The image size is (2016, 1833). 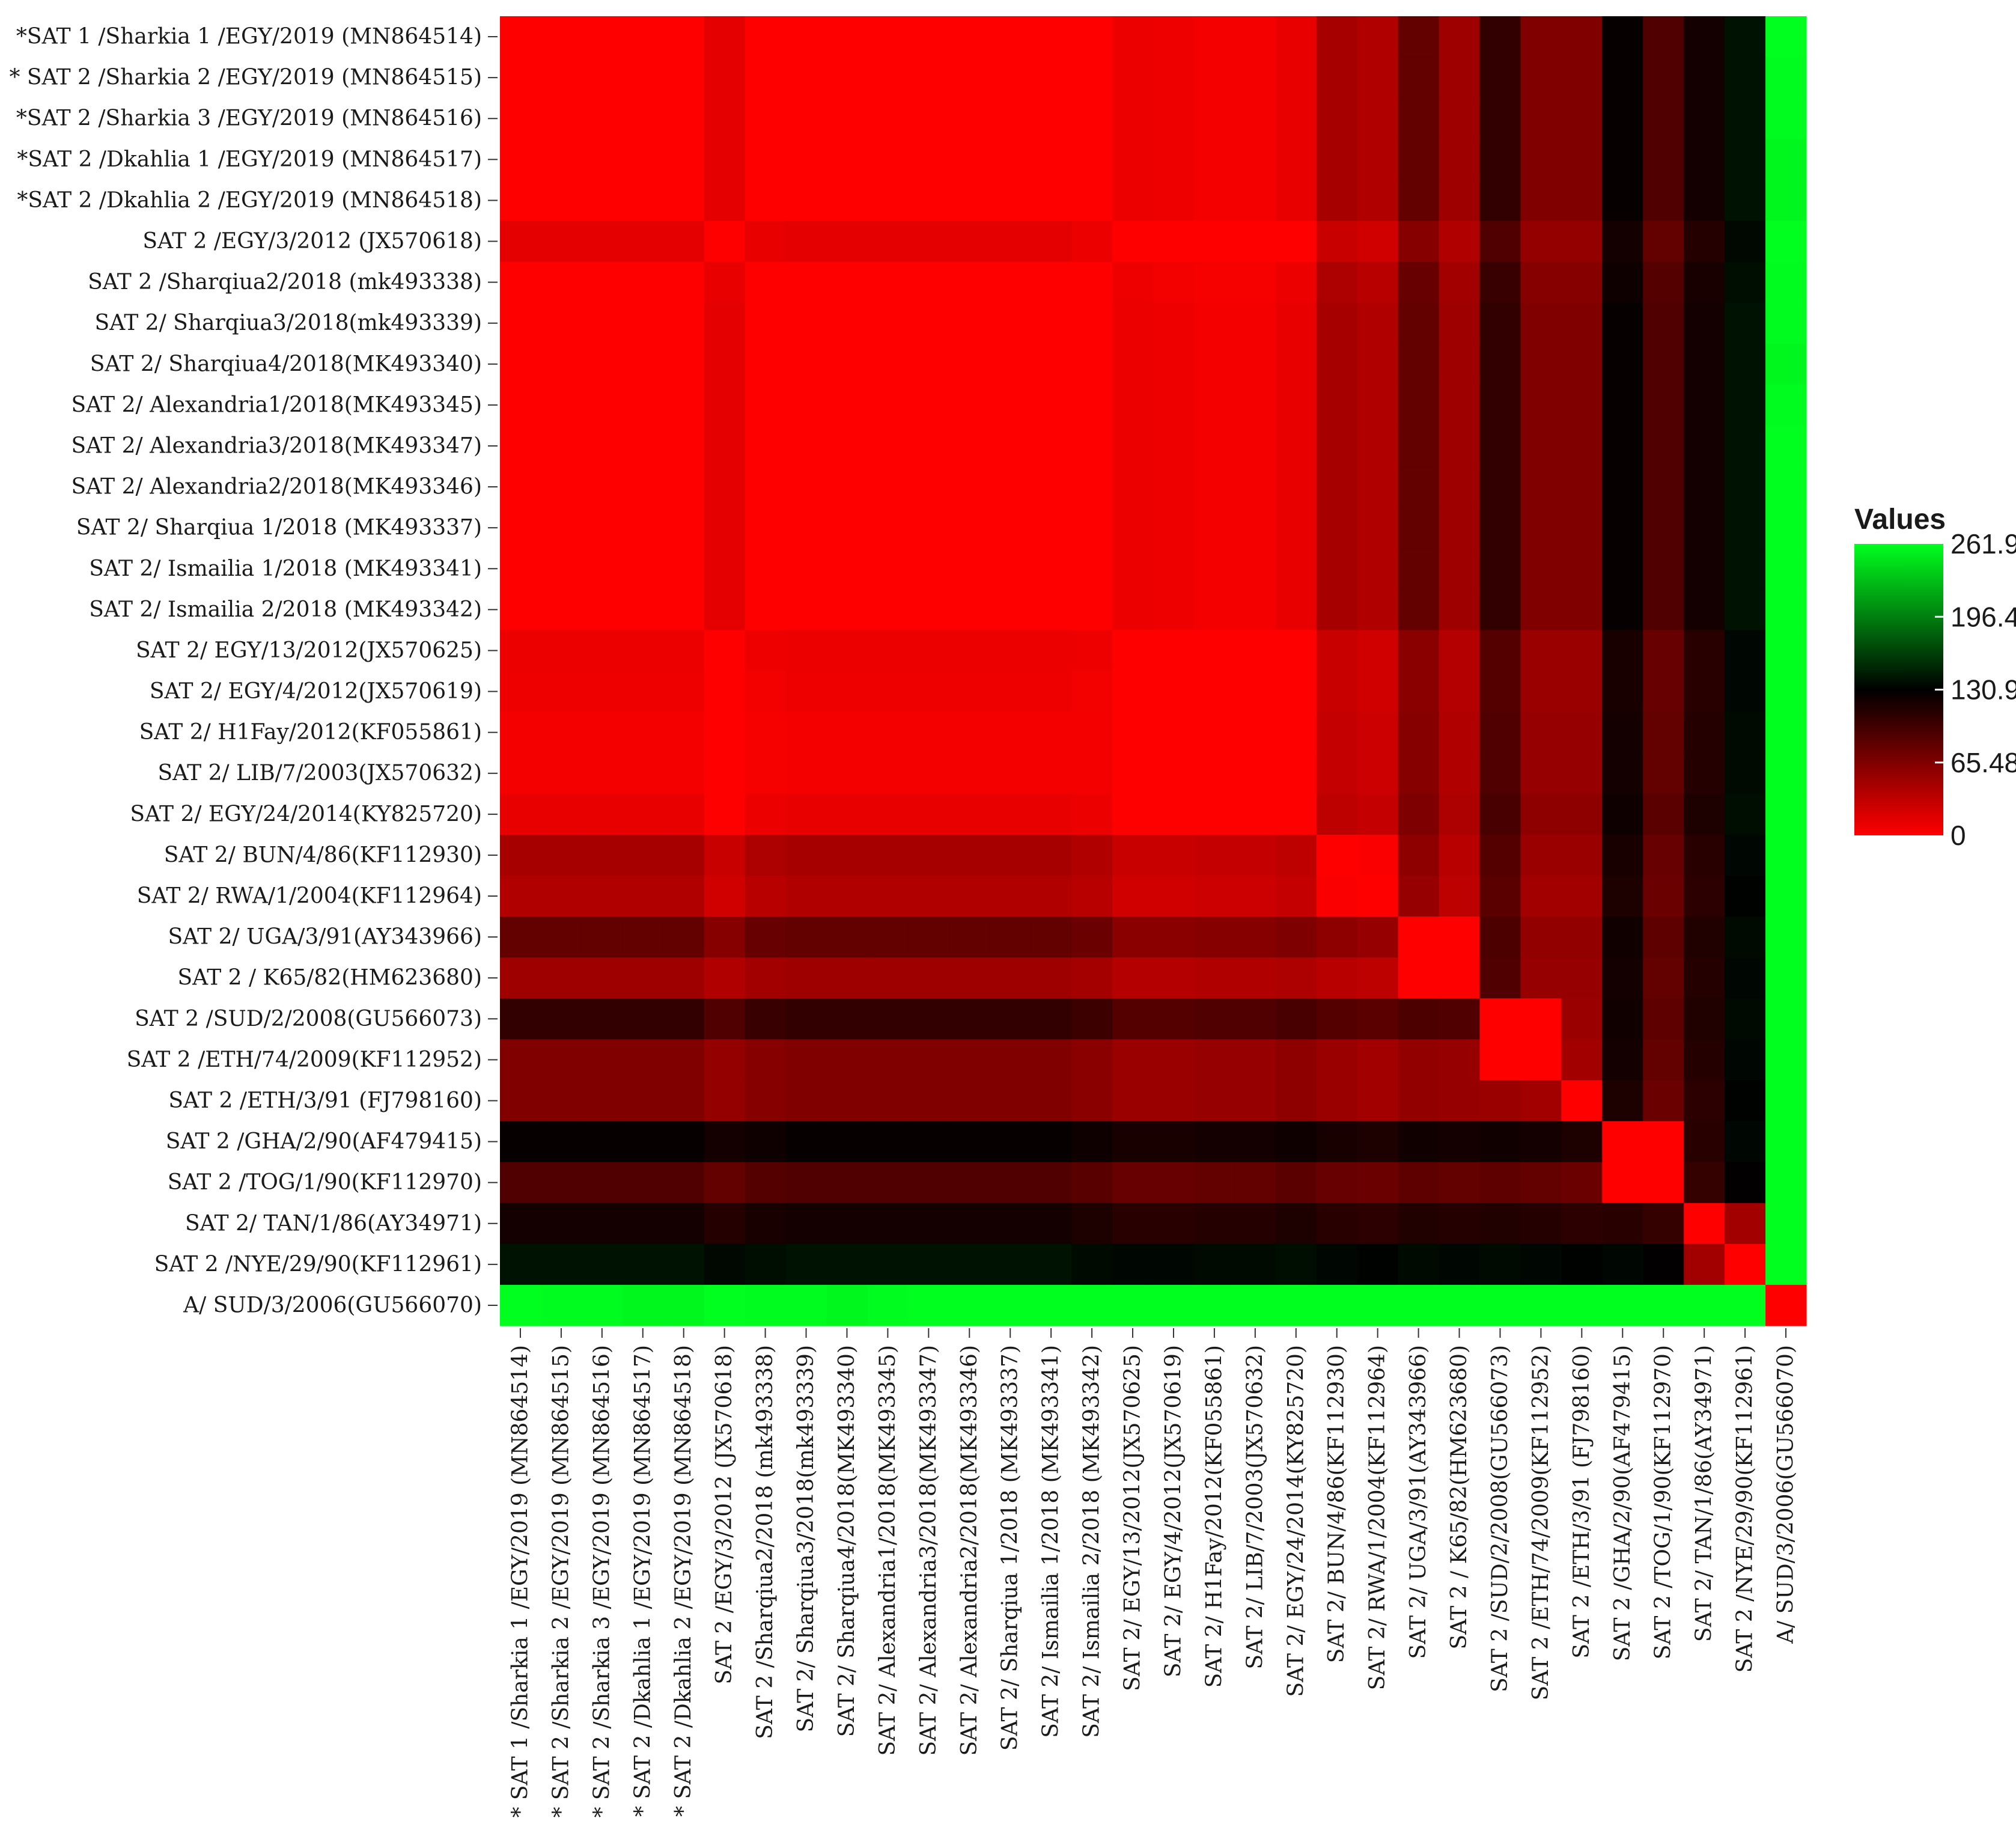 I want to click on heatmap-cell-r10-c7, so click(x=766, y=405).